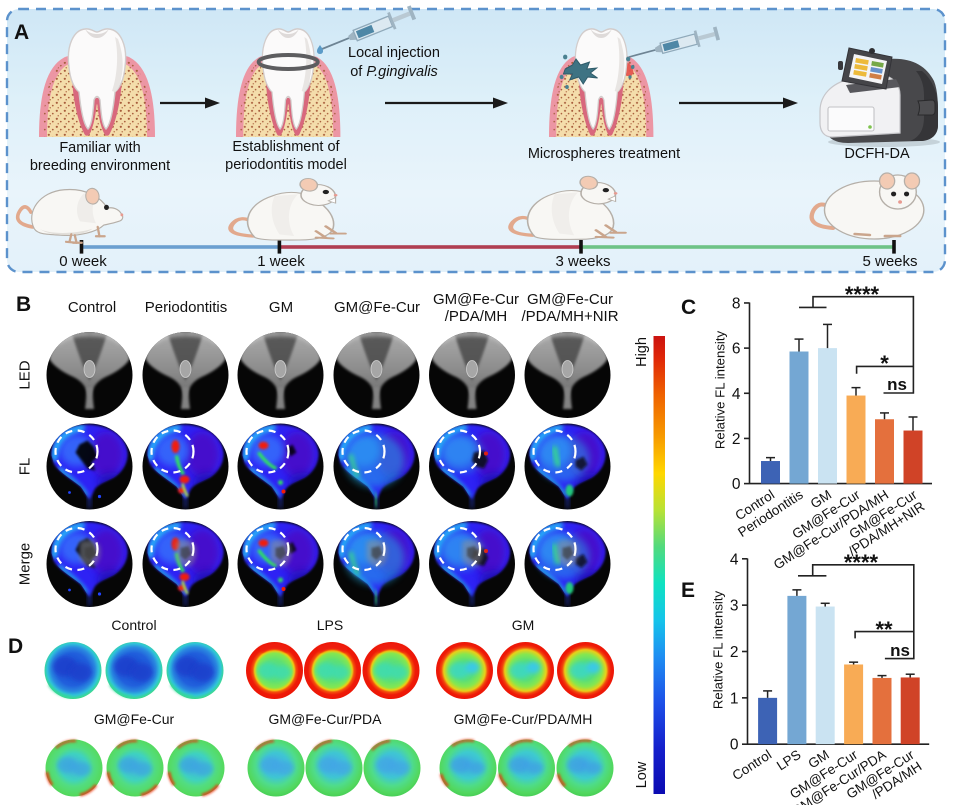 Image resolution: width=955 pixels, height=805 pixels. What do you see at coordinates (286, 165) in the screenshot?
I see `svg-text: periodontitis model` at bounding box center [286, 165].